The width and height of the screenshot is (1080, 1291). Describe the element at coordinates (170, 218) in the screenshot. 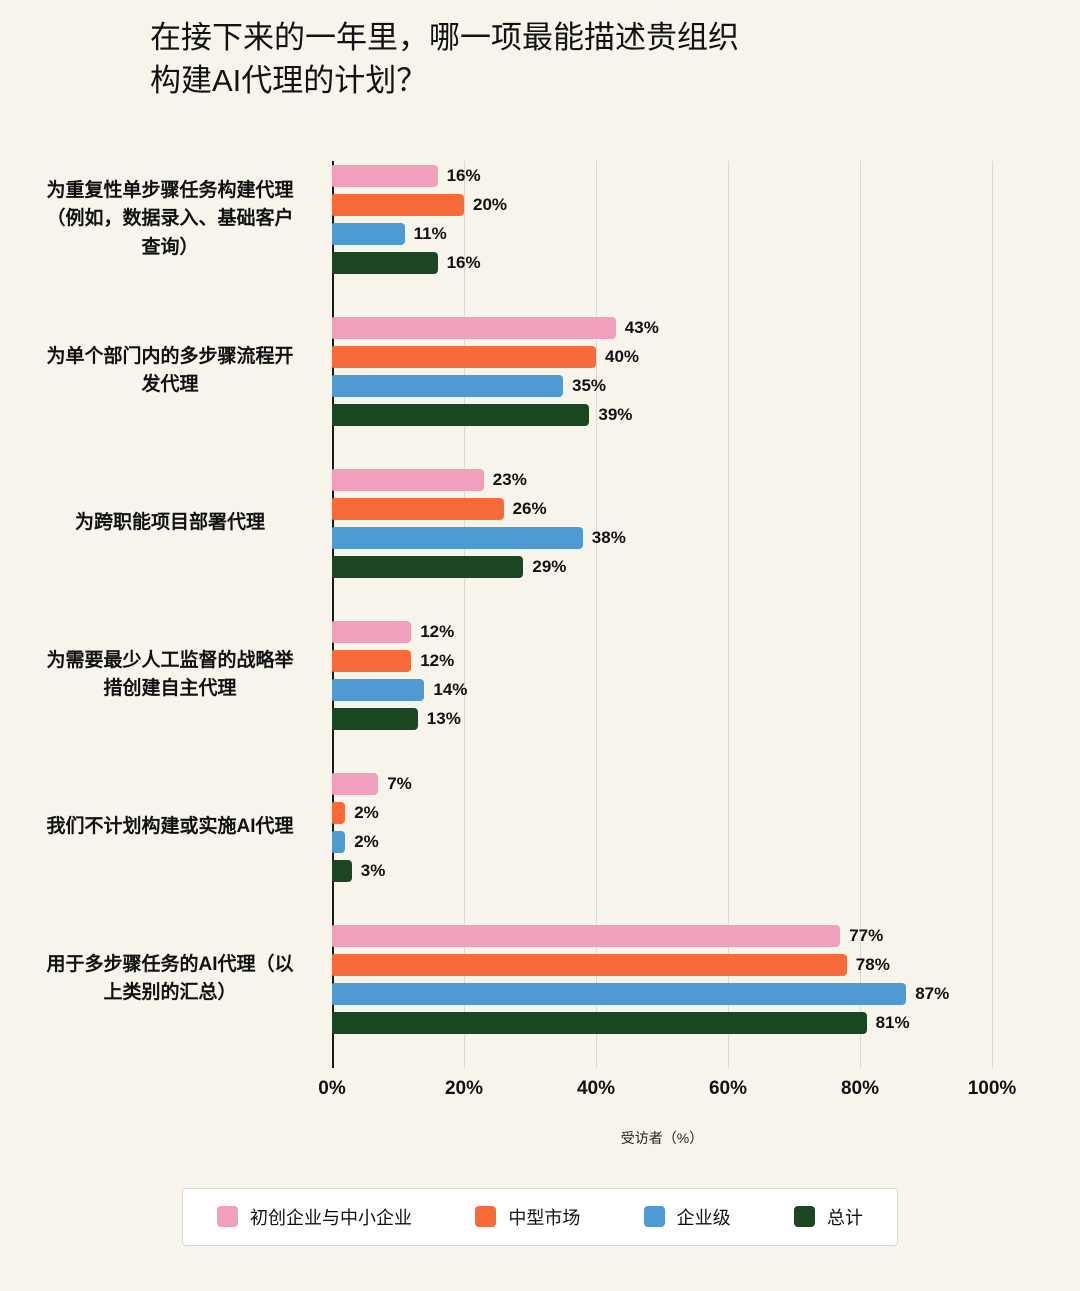

I see `category-label: 为重复性单步骤任务构建代理（例如，数据录入、基础客户查询）` at that location.